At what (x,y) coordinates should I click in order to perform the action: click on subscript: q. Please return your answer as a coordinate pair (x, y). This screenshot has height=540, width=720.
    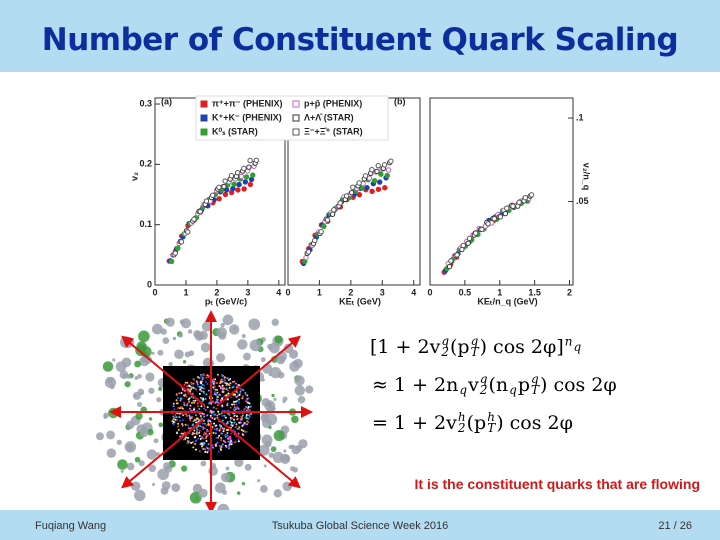
    Looking at the image, I should click on (463, 390).